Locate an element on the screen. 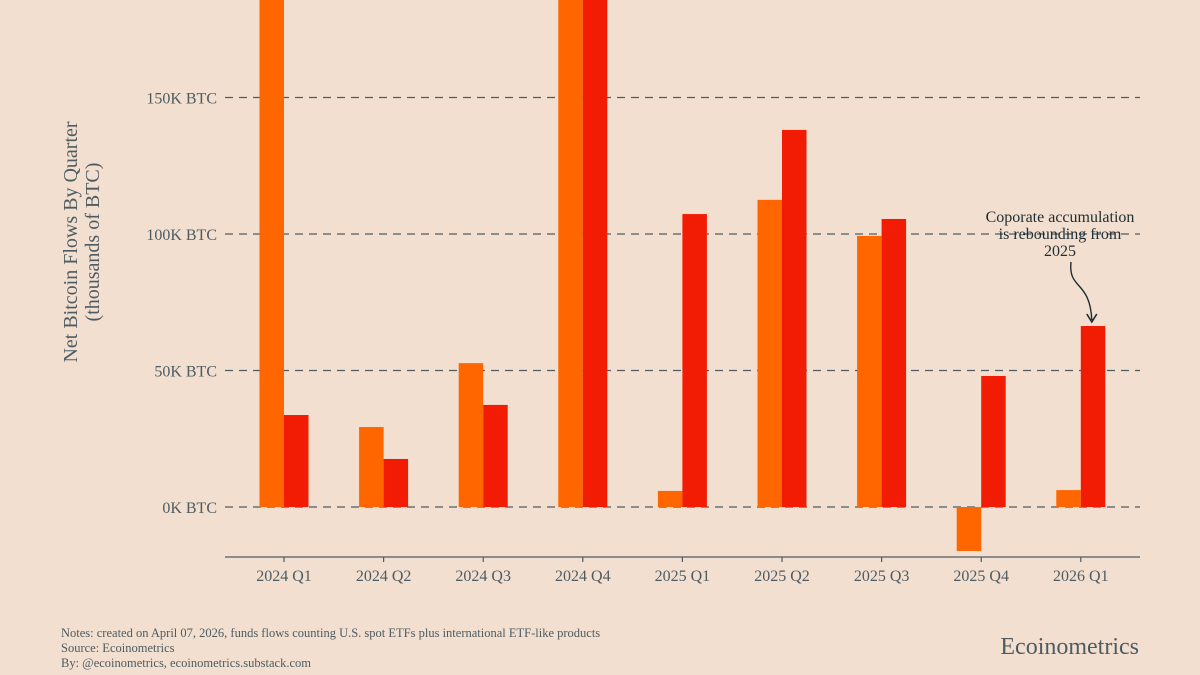  x-tick-label: 2024 Q4 is located at coordinates (583, 576).